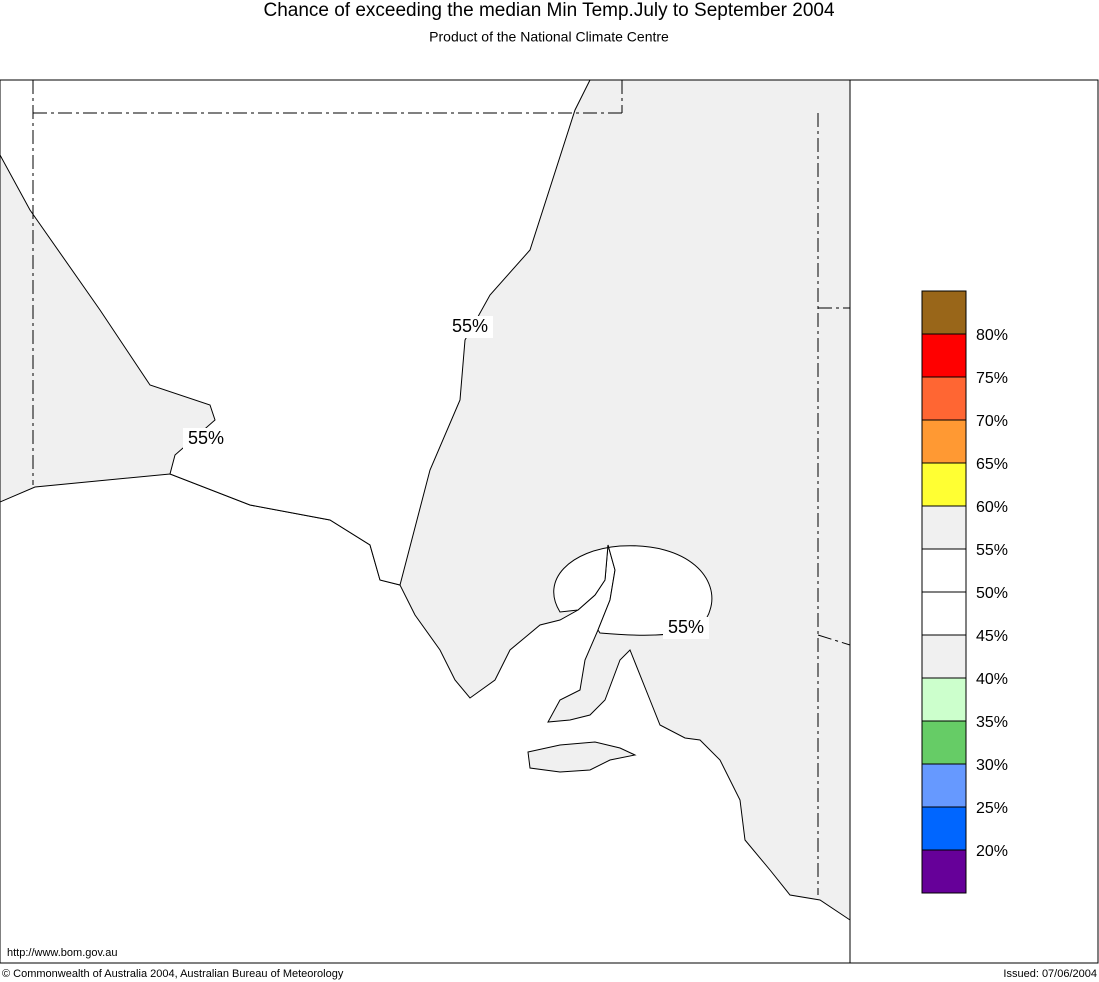 The width and height of the screenshot is (1099, 982). Describe the element at coordinates (549, 37) in the screenshot. I see `subtitle: Product of the National Climate Centre` at that location.